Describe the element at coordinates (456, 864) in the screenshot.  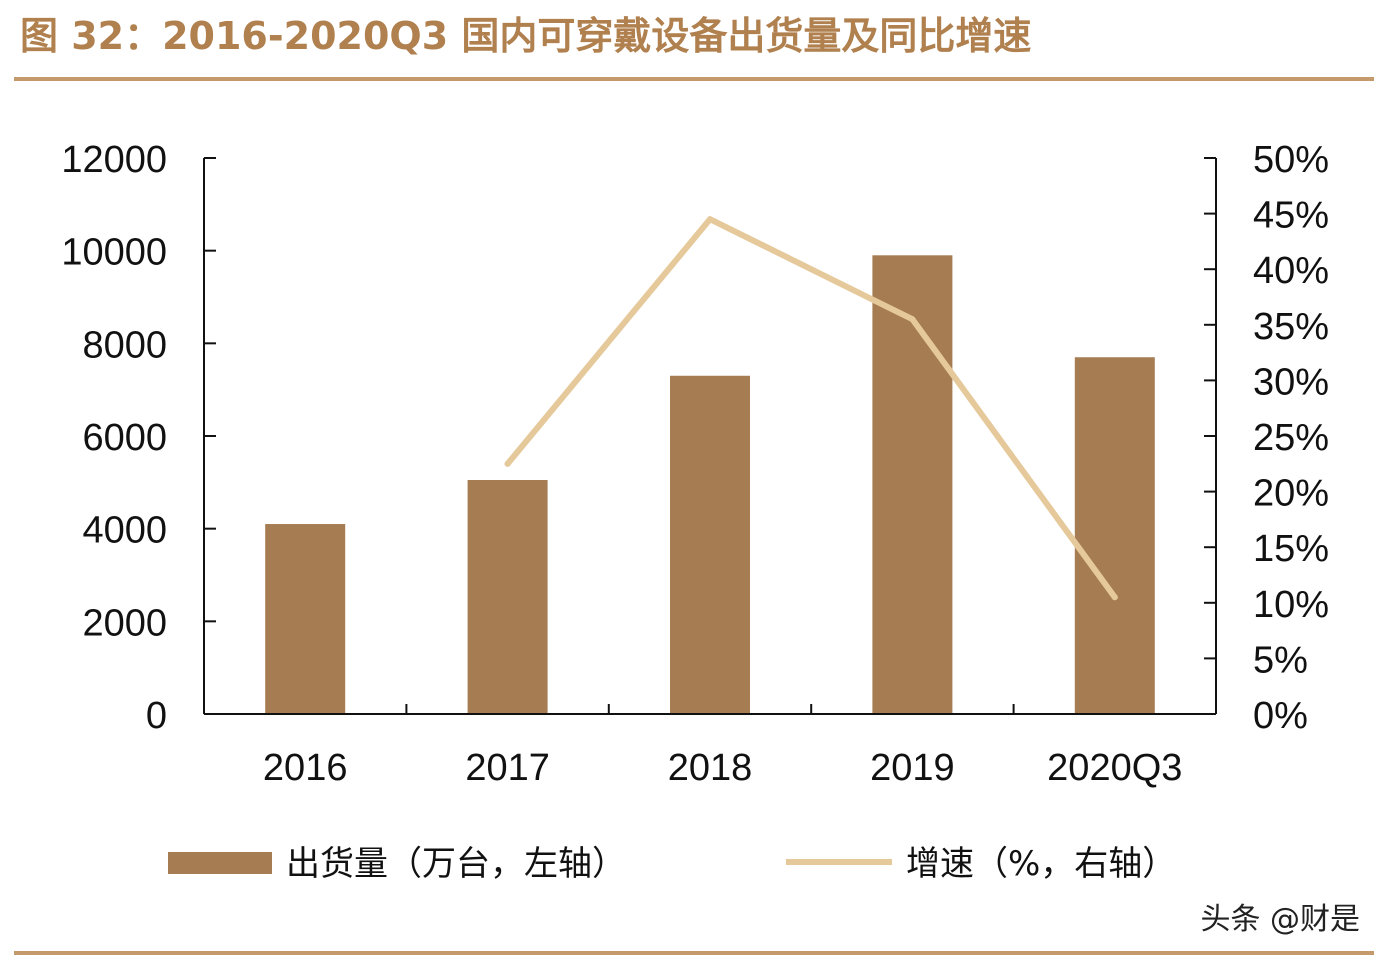
I see `legend-label-bar: 出货量（万台，左轴）` at that location.